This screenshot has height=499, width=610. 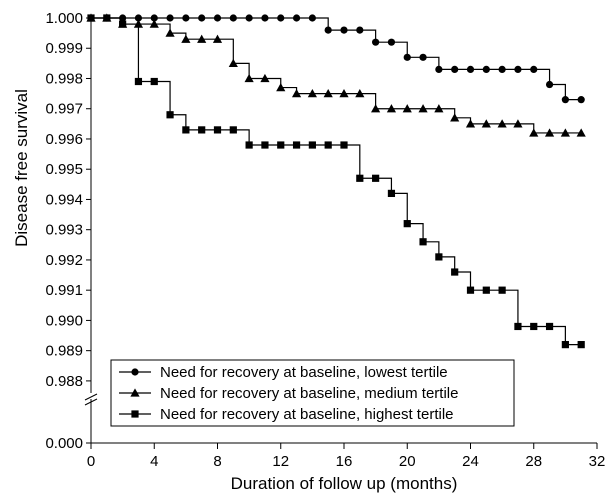 I want to click on x-tick-label: 0, so click(x=91, y=461).